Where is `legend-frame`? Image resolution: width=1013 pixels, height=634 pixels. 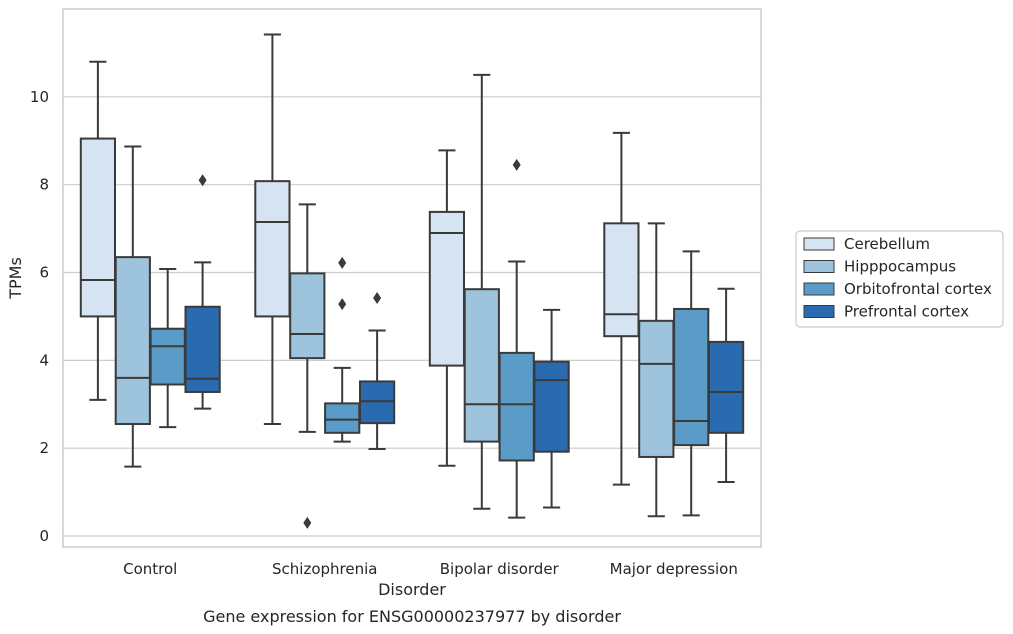 legend-frame is located at coordinates (899, 279).